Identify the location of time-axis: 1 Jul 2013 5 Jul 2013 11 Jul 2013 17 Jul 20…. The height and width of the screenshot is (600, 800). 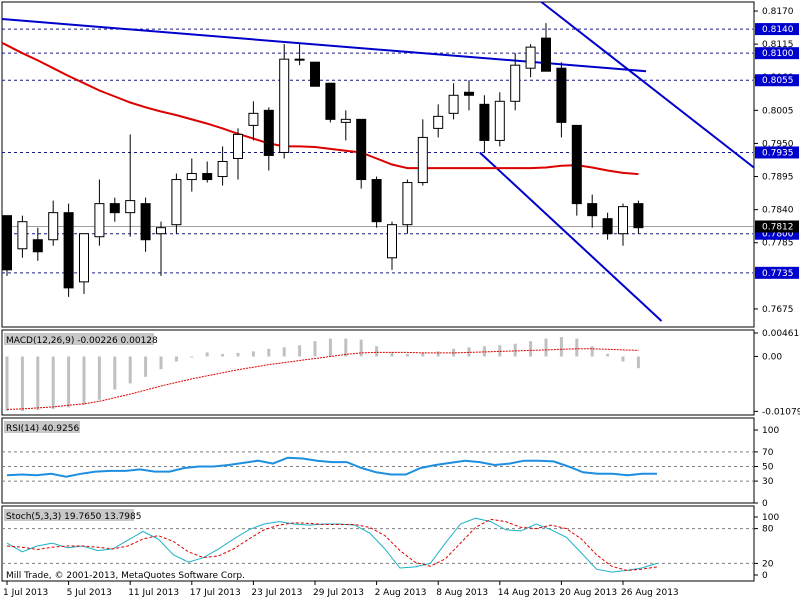
(341, 589).